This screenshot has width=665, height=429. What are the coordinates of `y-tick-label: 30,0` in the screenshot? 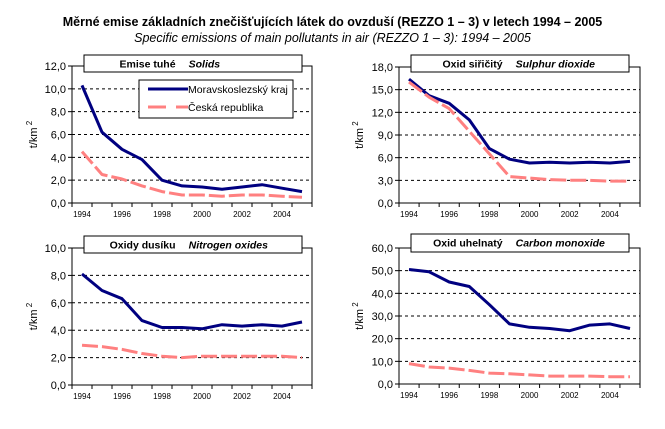 It's located at (382, 317).